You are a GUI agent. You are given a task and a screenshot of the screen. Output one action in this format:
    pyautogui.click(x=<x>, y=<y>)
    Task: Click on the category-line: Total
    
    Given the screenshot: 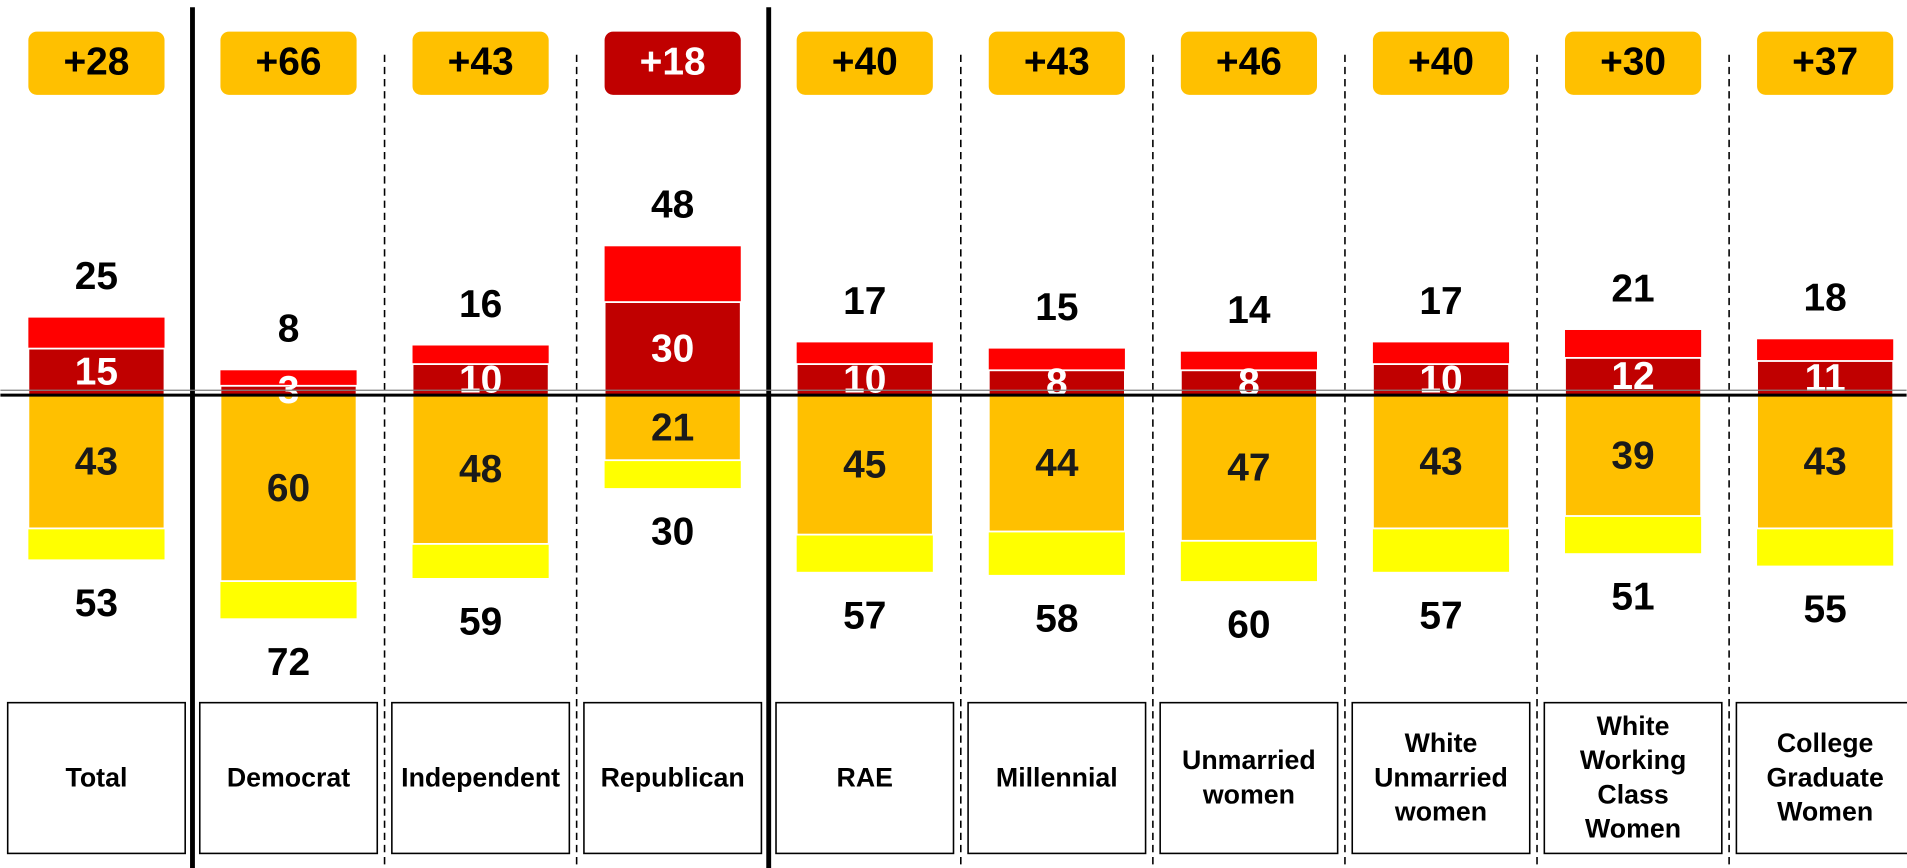 What is the action you would take?
    pyautogui.click(x=96, y=777)
    